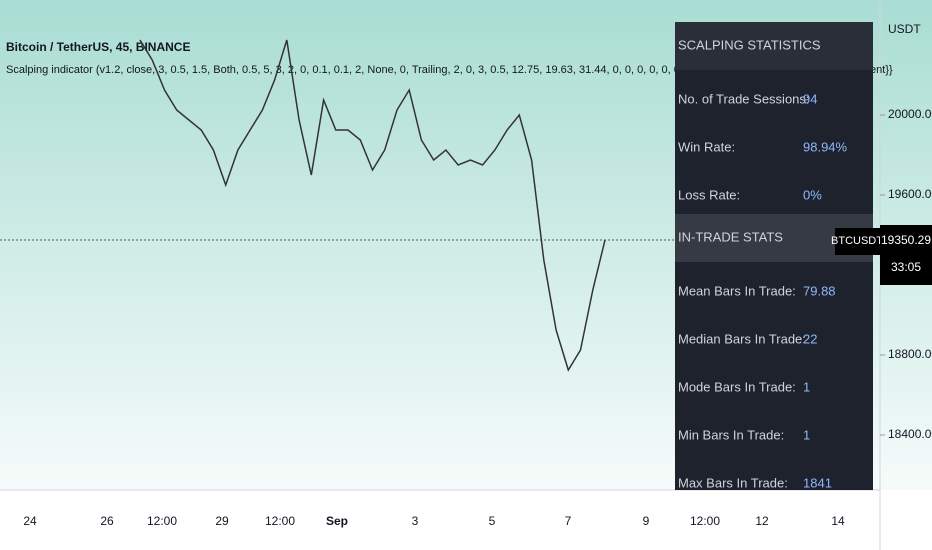 This screenshot has width=932, height=550. I want to click on stat-value: 22, so click(810, 338).